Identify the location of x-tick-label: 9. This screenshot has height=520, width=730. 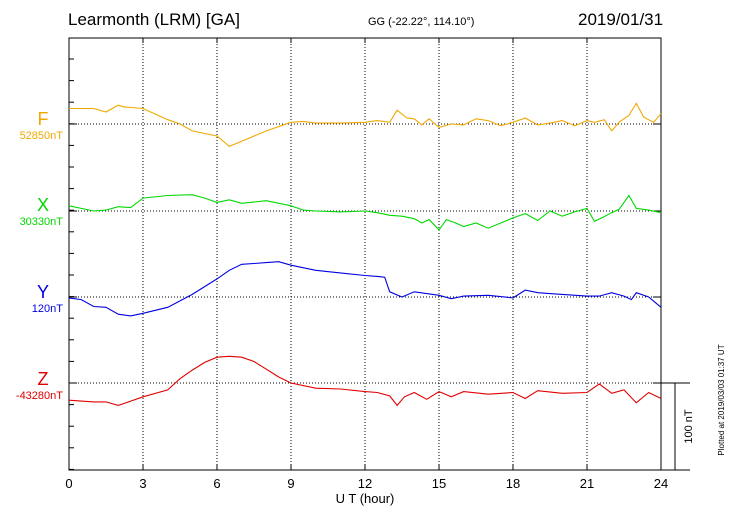
(290, 483).